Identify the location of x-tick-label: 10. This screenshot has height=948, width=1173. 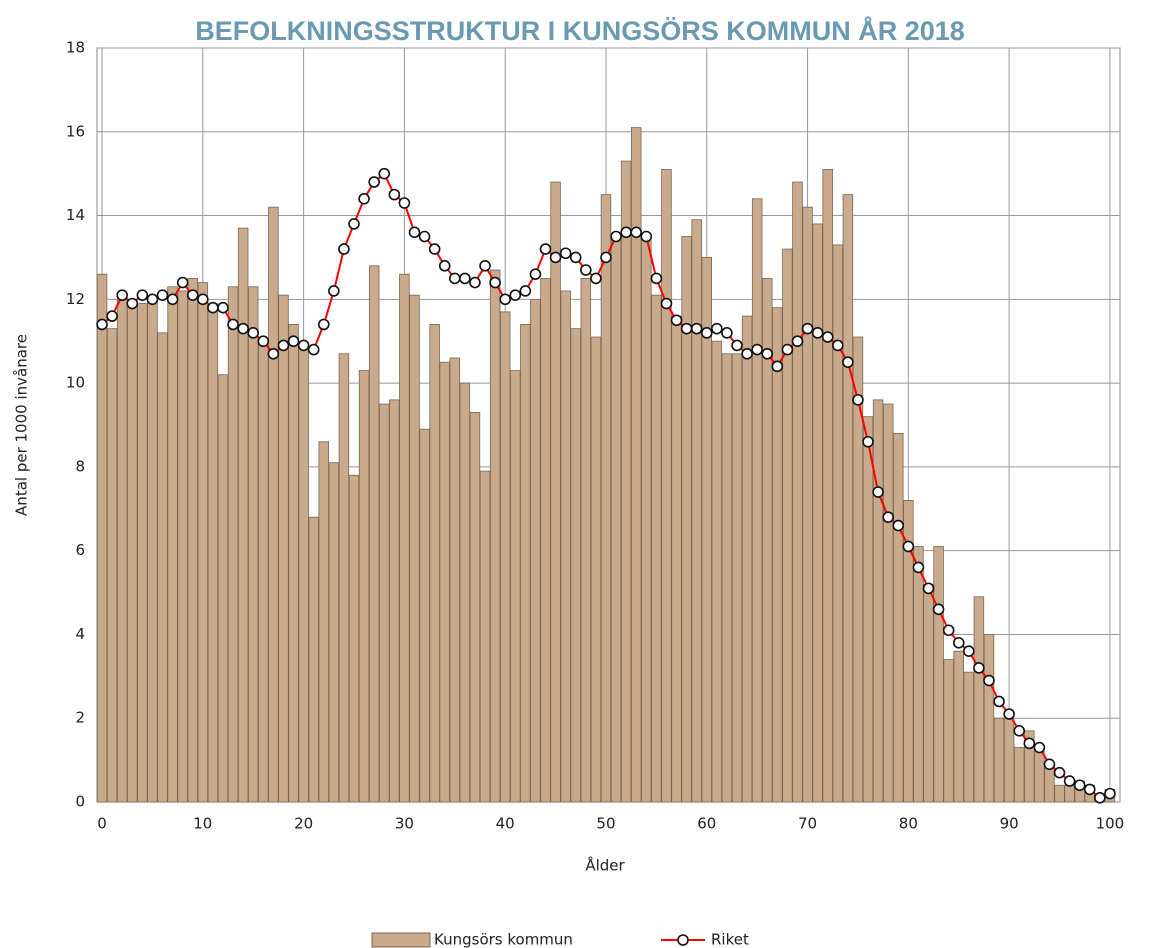
(202, 824).